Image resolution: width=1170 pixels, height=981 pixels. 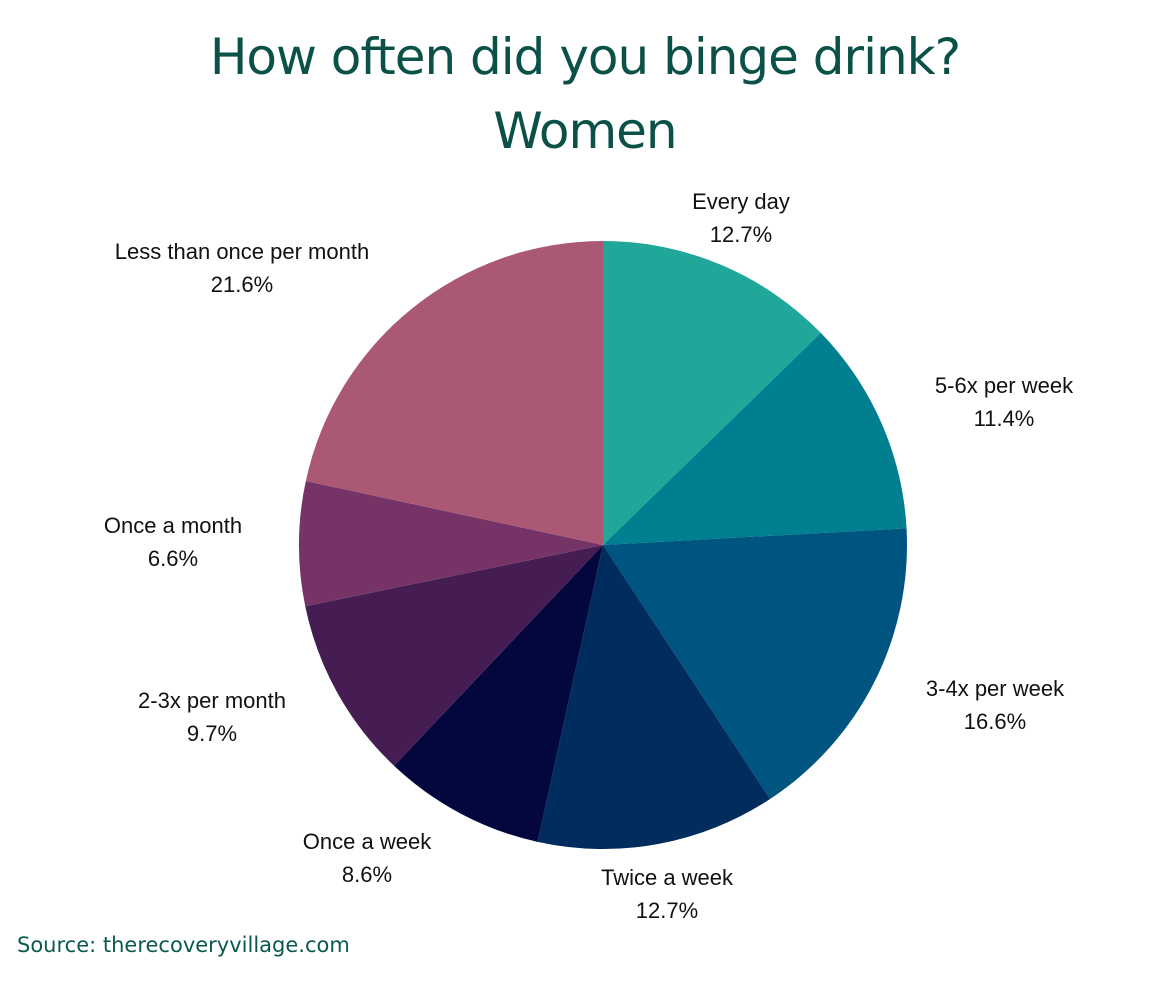 What do you see at coordinates (498, 693) in the screenshot?
I see `pie-slice-once-a-week` at bounding box center [498, 693].